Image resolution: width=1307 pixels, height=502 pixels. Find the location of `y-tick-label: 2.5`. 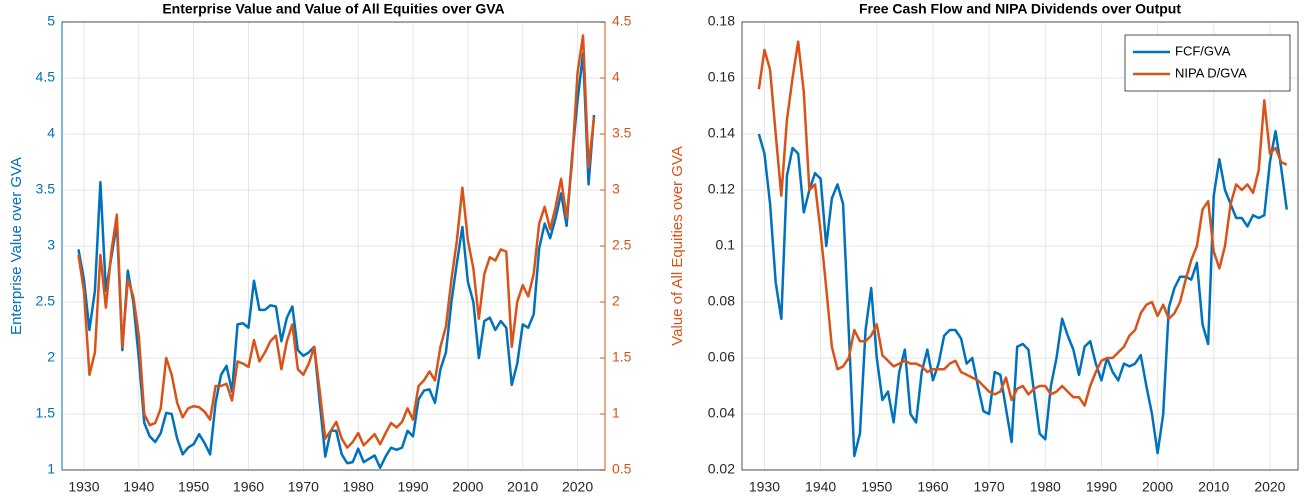

y-tick-label: 2.5 is located at coordinates (46, 301).